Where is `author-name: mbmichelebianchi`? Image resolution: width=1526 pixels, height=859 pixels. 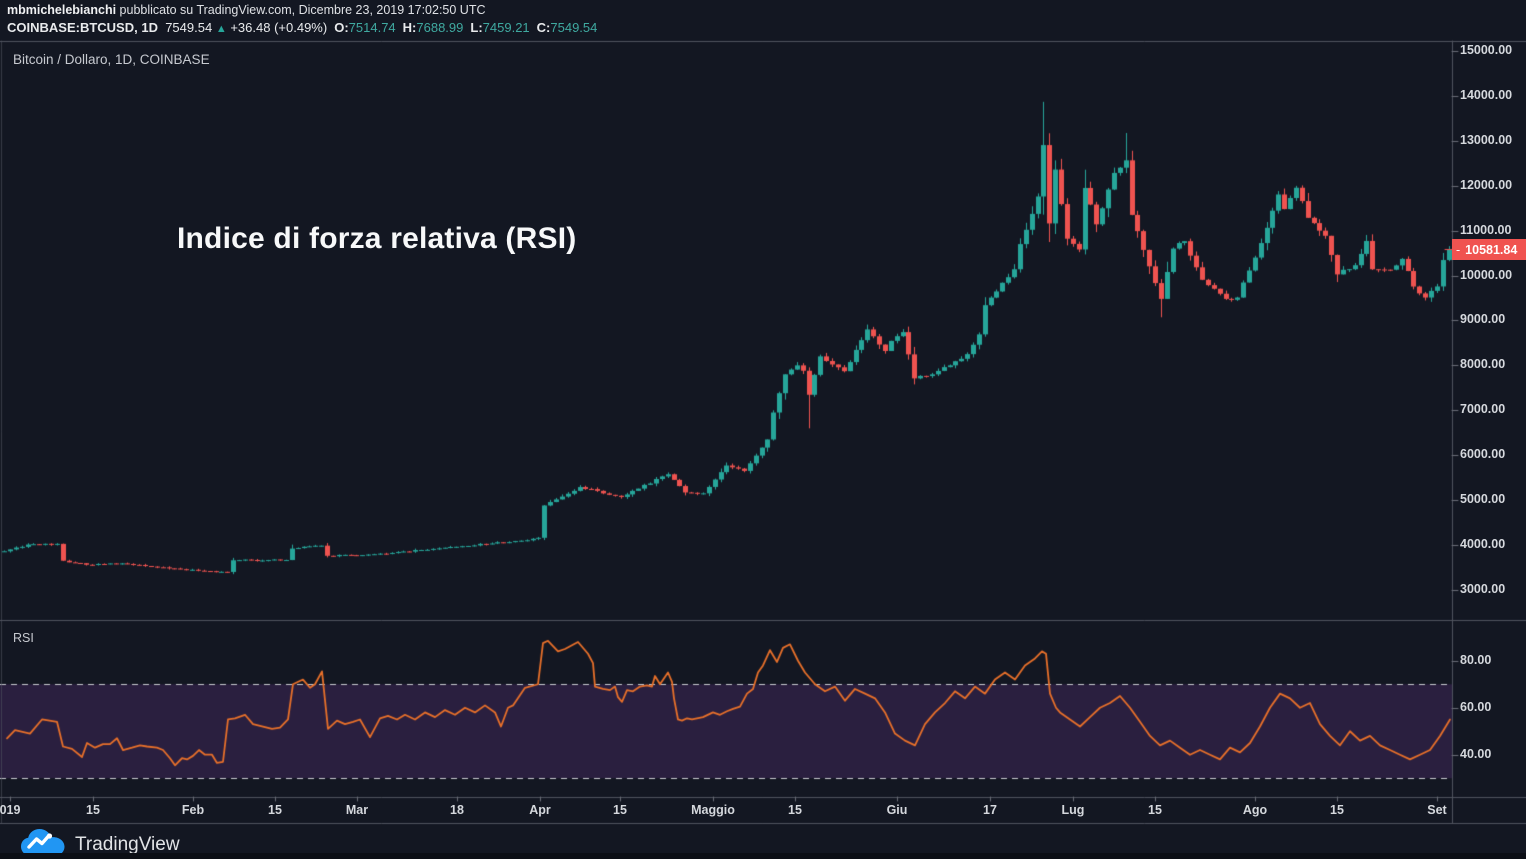 author-name: mbmichelebianchi is located at coordinates (62, 10).